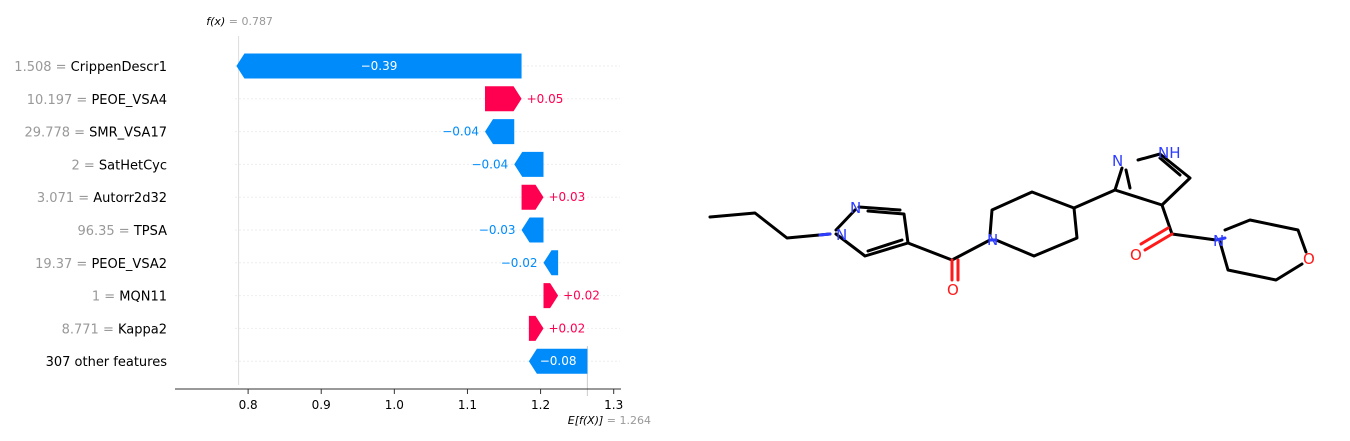 The width and height of the screenshot is (1350, 441). Describe the element at coordinates (102, 198) in the screenshot. I see `feature-label: 3.071 = Autorr2d32` at that location.